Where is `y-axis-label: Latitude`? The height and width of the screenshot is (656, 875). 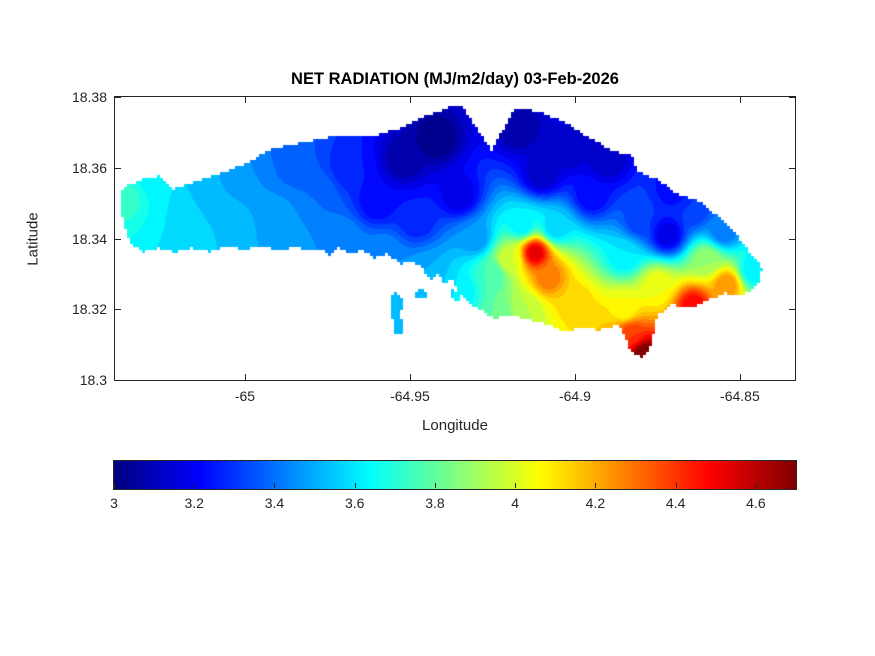 y-axis-label: Latitude is located at coordinates (33, 239).